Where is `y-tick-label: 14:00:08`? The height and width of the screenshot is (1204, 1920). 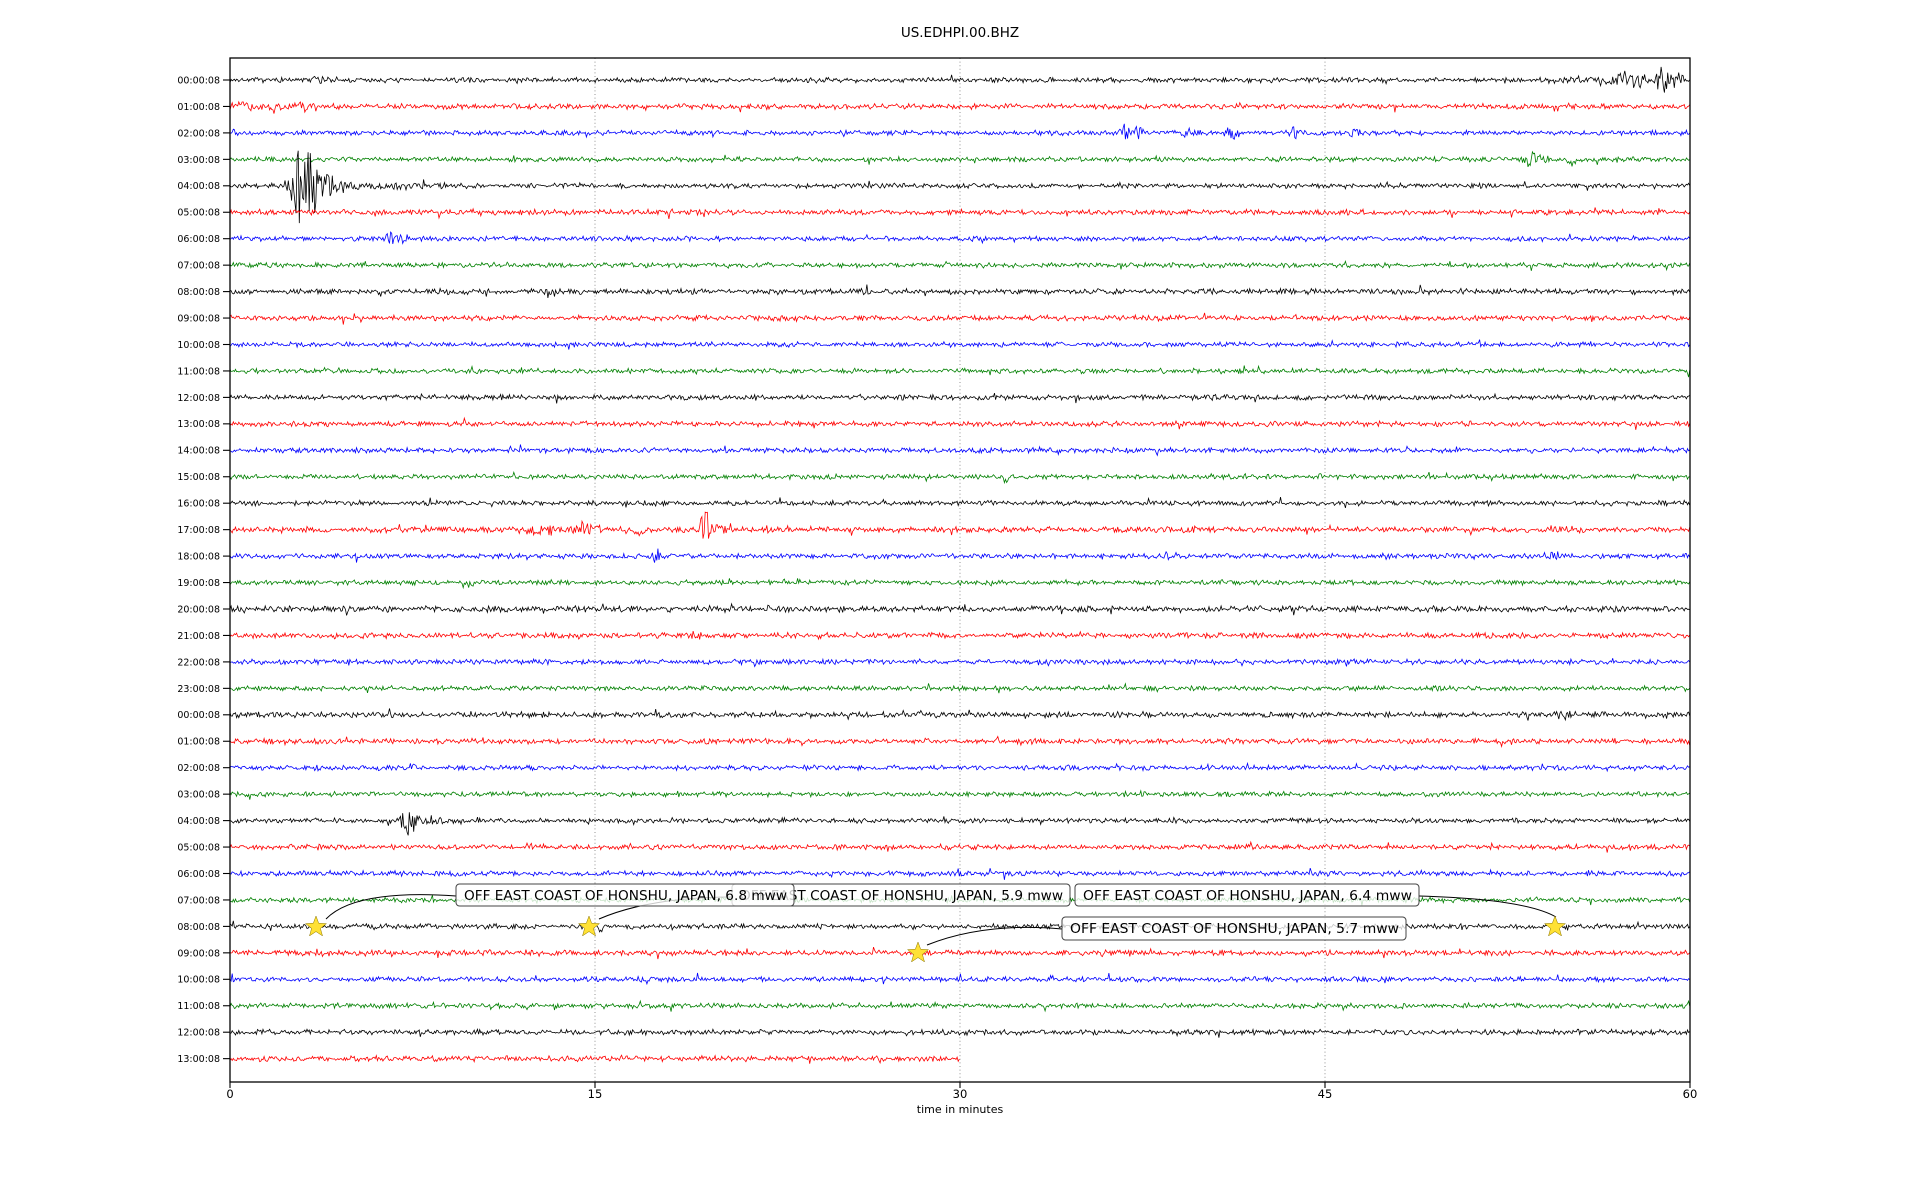
y-tick-label: 14:00:08 is located at coordinates (198, 451).